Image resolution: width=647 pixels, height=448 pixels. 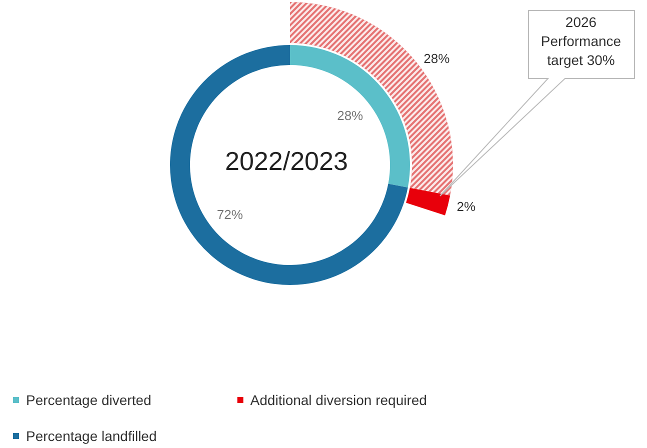 I want to click on data-label: 72%, so click(x=230, y=214).